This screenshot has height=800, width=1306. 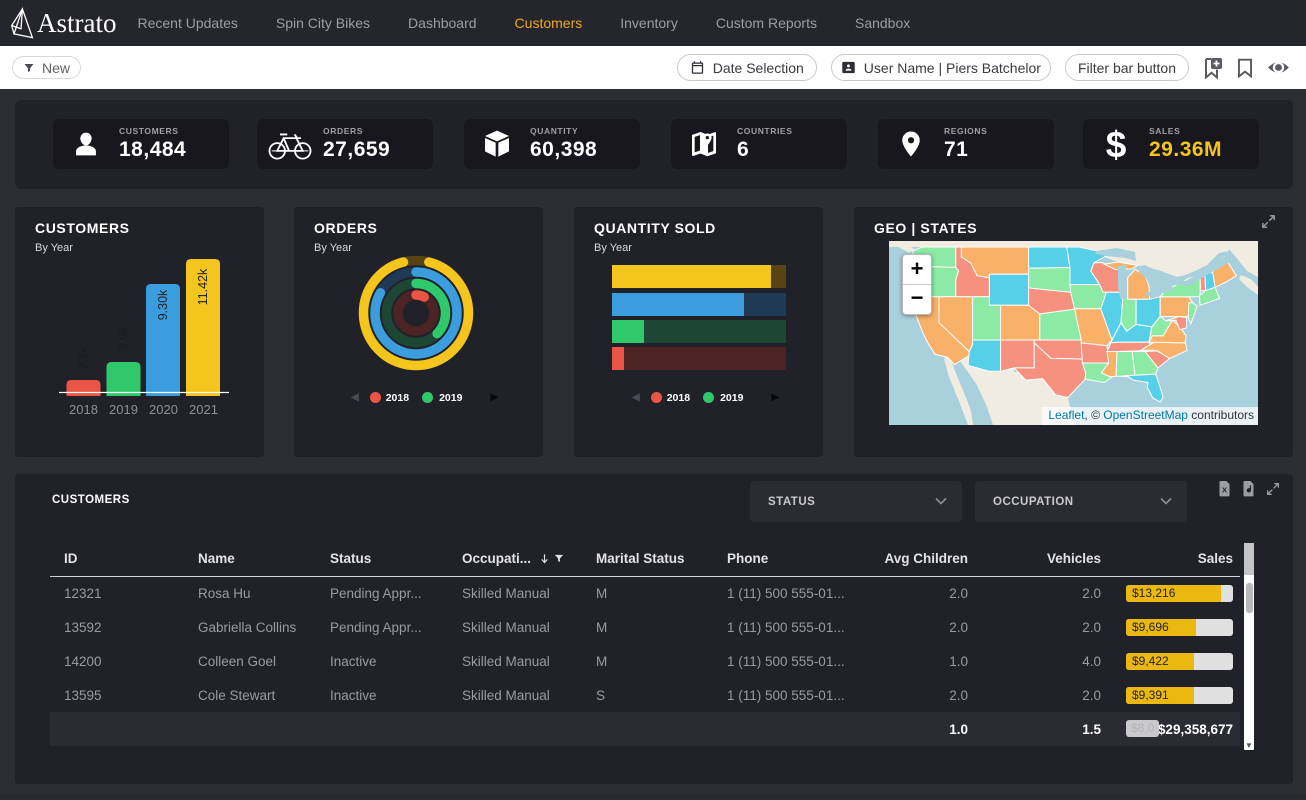 What do you see at coordinates (163, 304) in the screenshot?
I see `svg-text: 9.30k` at bounding box center [163, 304].